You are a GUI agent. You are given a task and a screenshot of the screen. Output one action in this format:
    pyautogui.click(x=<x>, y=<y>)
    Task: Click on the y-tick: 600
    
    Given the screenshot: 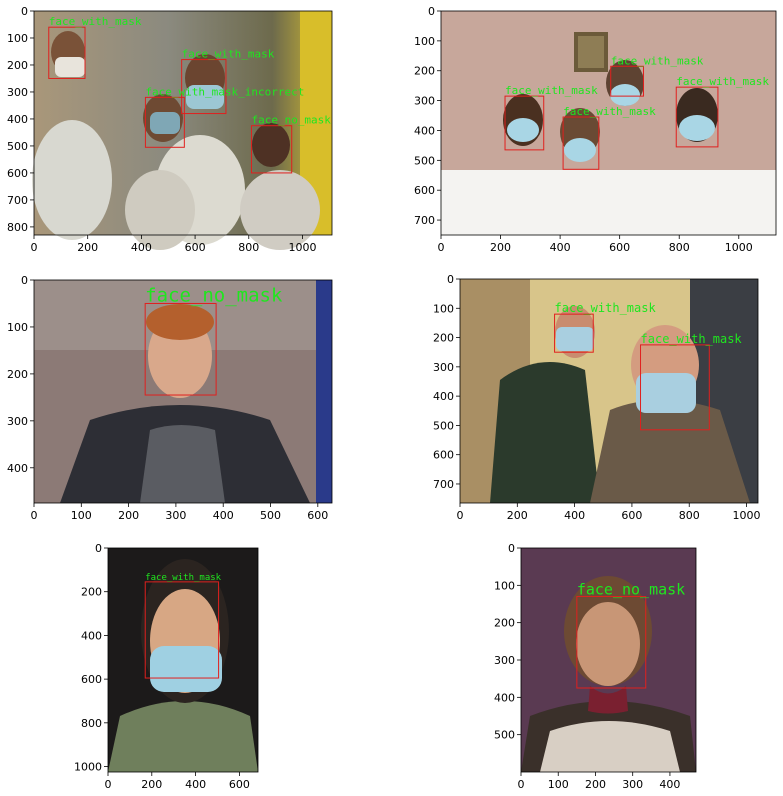 What is the action you would take?
    pyautogui.click(x=427, y=190)
    